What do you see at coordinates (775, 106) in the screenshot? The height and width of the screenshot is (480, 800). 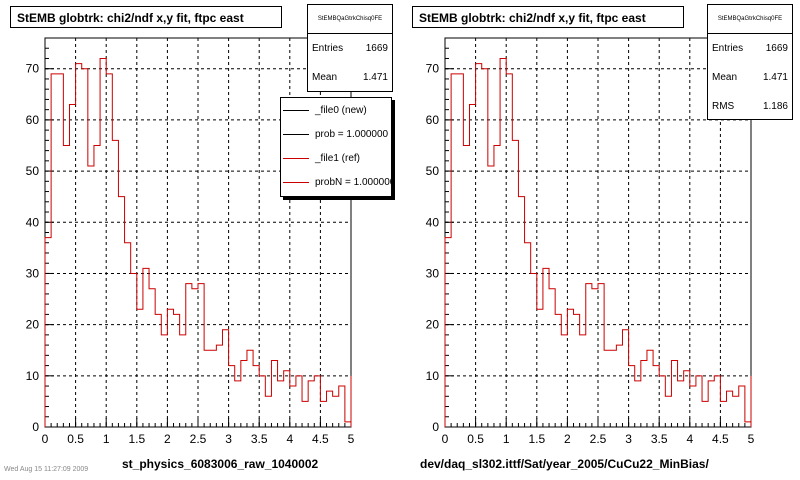 I see `right-stats-rms-value: 1.186` at bounding box center [775, 106].